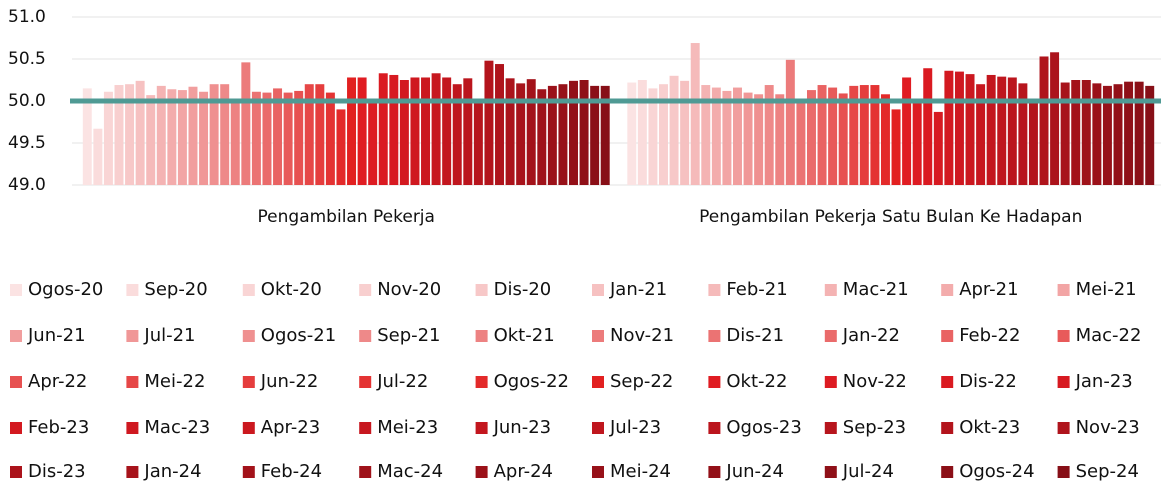 Image resolution: width=1161 pixels, height=486 pixels. Describe the element at coordinates (523, 289) in the screenshot. I see `legend-label: Dis-20` at that location.